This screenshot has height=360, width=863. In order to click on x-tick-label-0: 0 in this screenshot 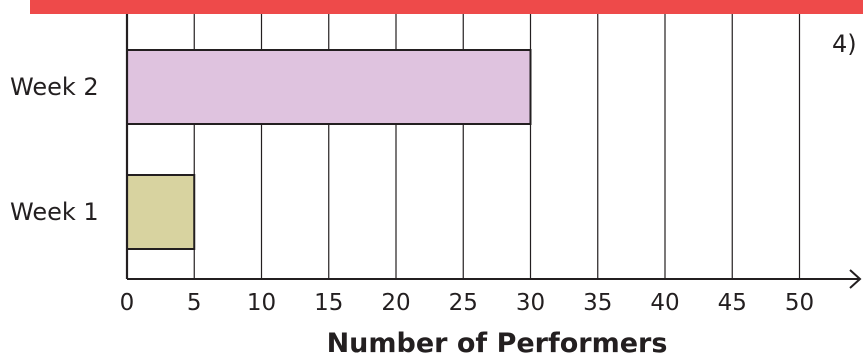, I will do `click(127, 303)`.